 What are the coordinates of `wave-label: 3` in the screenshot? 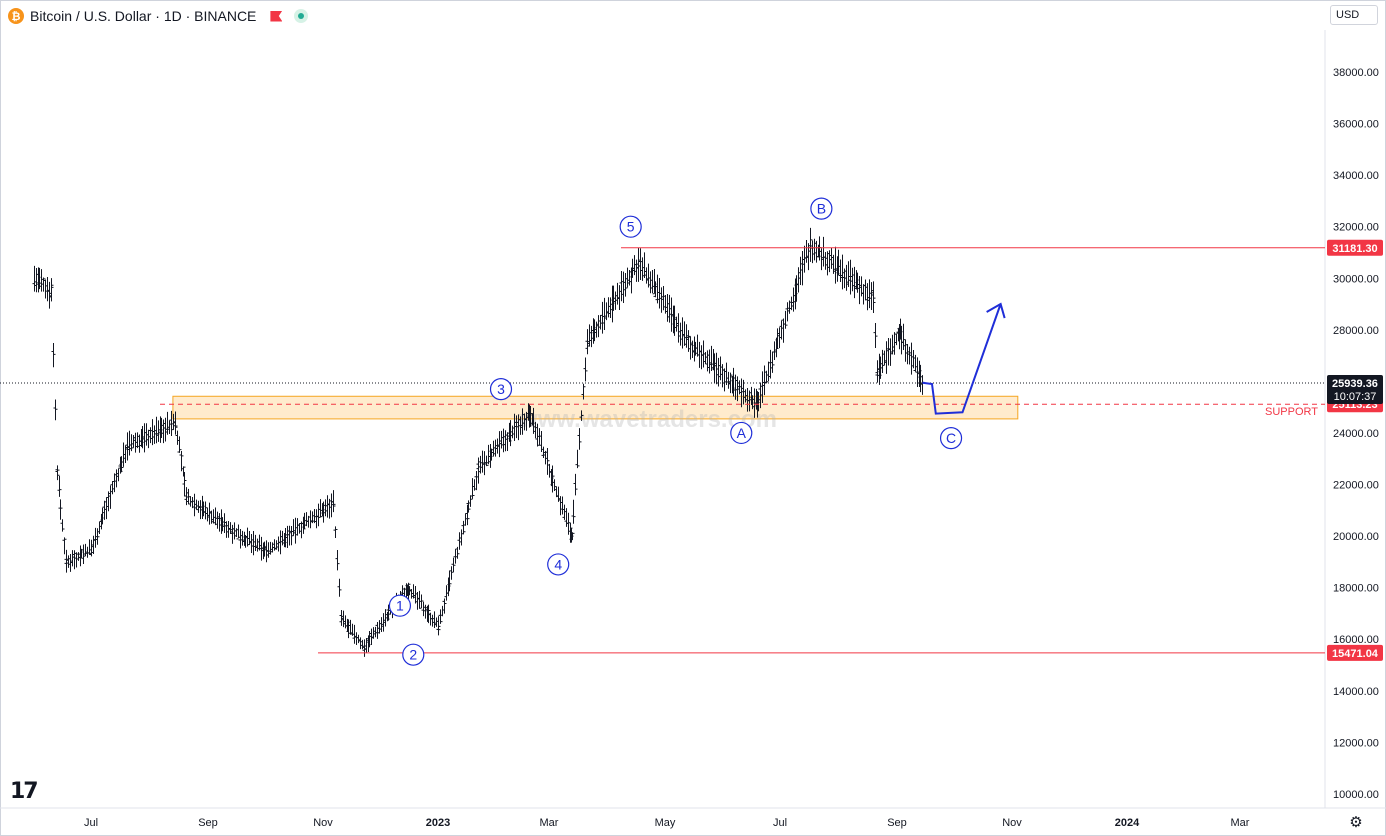 It's located at (501, 389).